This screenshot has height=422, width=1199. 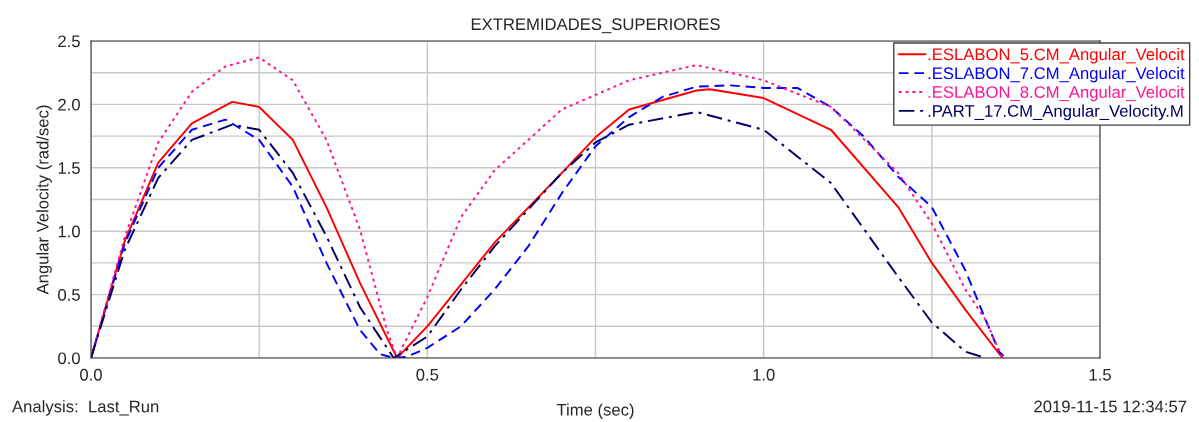 I want to click on y-tick-label: 2.5, so click(x=69, y=41).